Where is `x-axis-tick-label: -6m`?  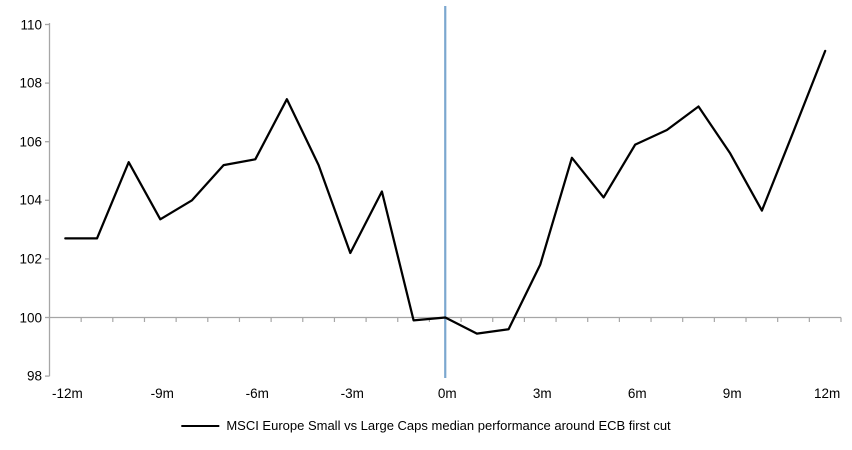 x-axis-tick-label: -6m is located at coordinates (257, 393).